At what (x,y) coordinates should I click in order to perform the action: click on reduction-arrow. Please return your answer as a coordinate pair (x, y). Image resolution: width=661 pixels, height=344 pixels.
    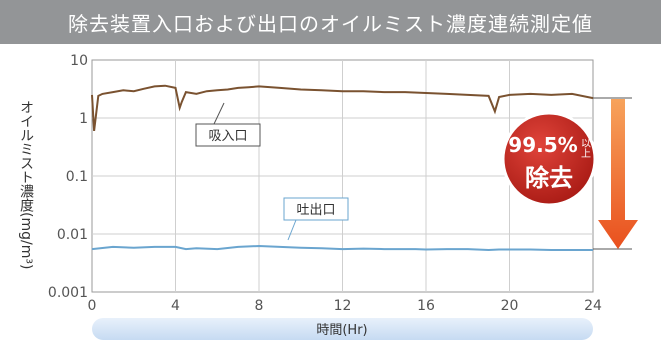
    Looking at the image, I should click on (618, 174).